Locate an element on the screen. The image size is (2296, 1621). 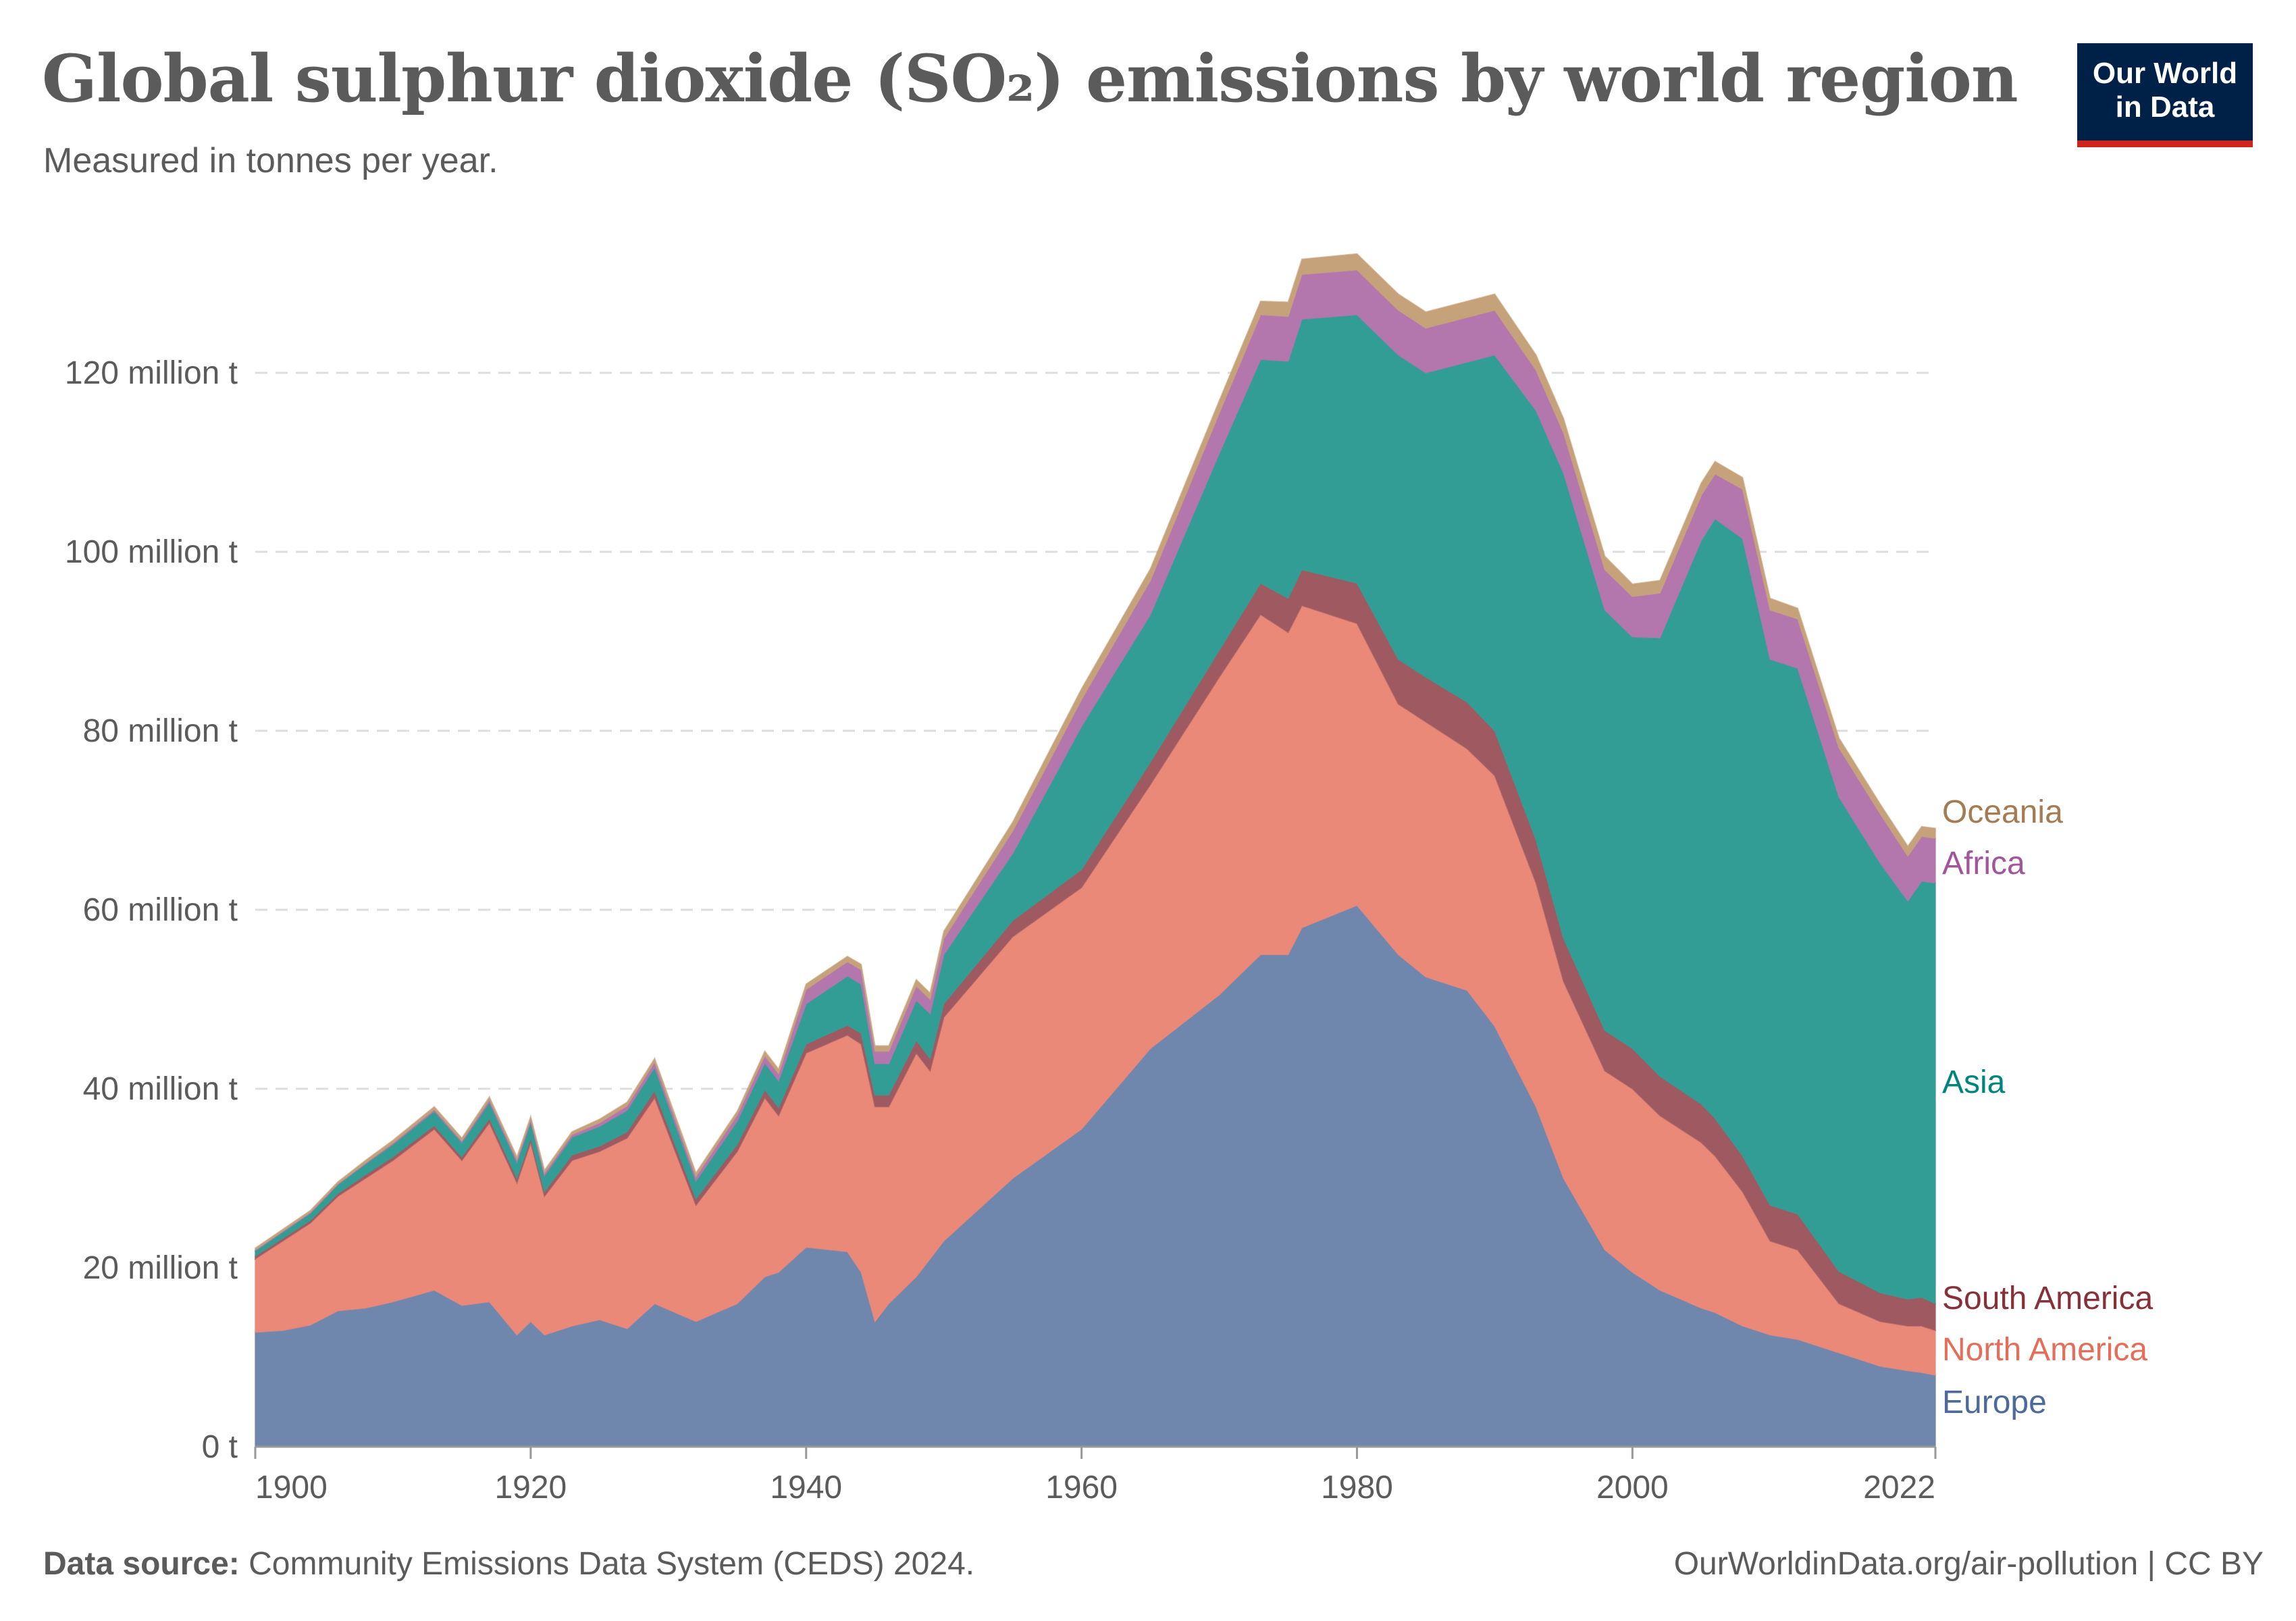
logo-line-1: Our World is located at coordinates (2165, 73).